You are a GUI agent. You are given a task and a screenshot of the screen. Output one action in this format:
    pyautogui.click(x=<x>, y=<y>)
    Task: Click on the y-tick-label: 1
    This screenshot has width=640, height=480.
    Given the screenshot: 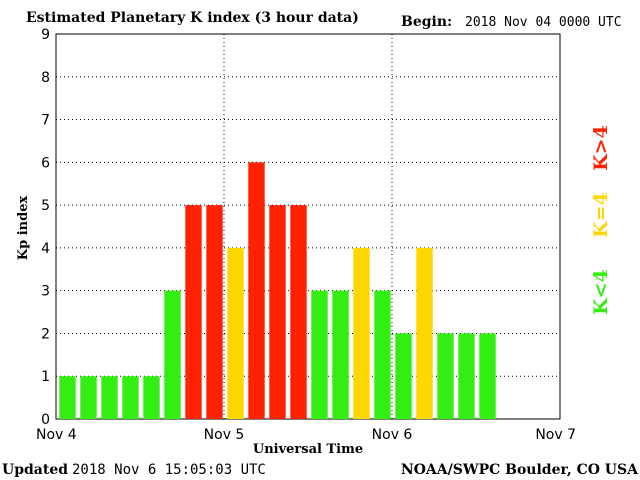 What is the action you would take?
    pyautogui.click(x=45, y=377)
    